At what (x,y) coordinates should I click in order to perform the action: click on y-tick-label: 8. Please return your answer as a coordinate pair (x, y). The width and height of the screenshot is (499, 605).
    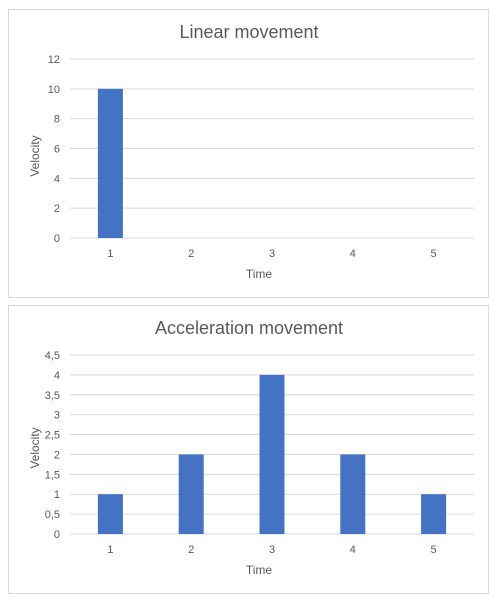
    Looking at the image, I should click on (57, 120).